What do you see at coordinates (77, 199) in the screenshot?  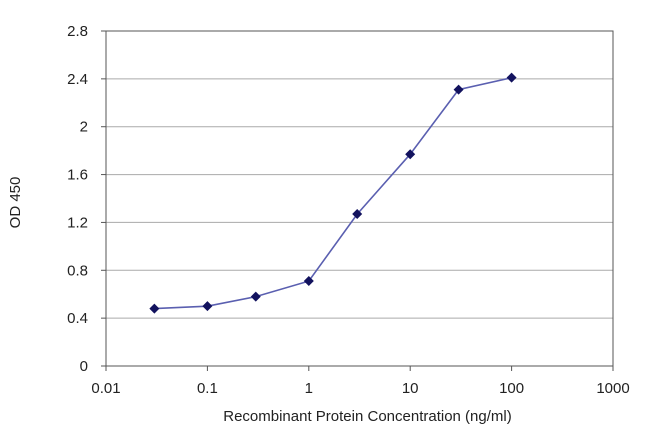 I see `y-tick-labels: 0 0.4 0.8 1.2 1.6 2 2.4 2.8` at bounding box center [77, 199].